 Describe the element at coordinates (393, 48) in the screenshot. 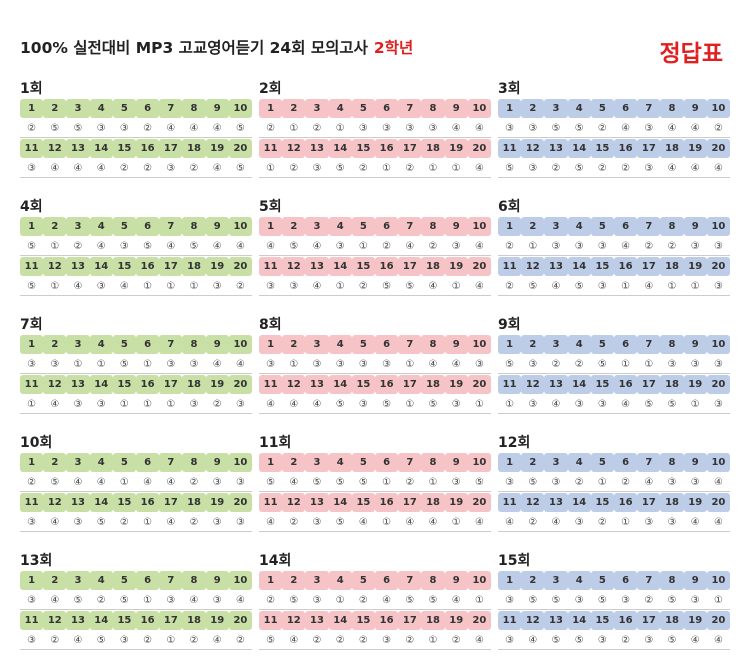

I see `grade: 2학년` at that location.